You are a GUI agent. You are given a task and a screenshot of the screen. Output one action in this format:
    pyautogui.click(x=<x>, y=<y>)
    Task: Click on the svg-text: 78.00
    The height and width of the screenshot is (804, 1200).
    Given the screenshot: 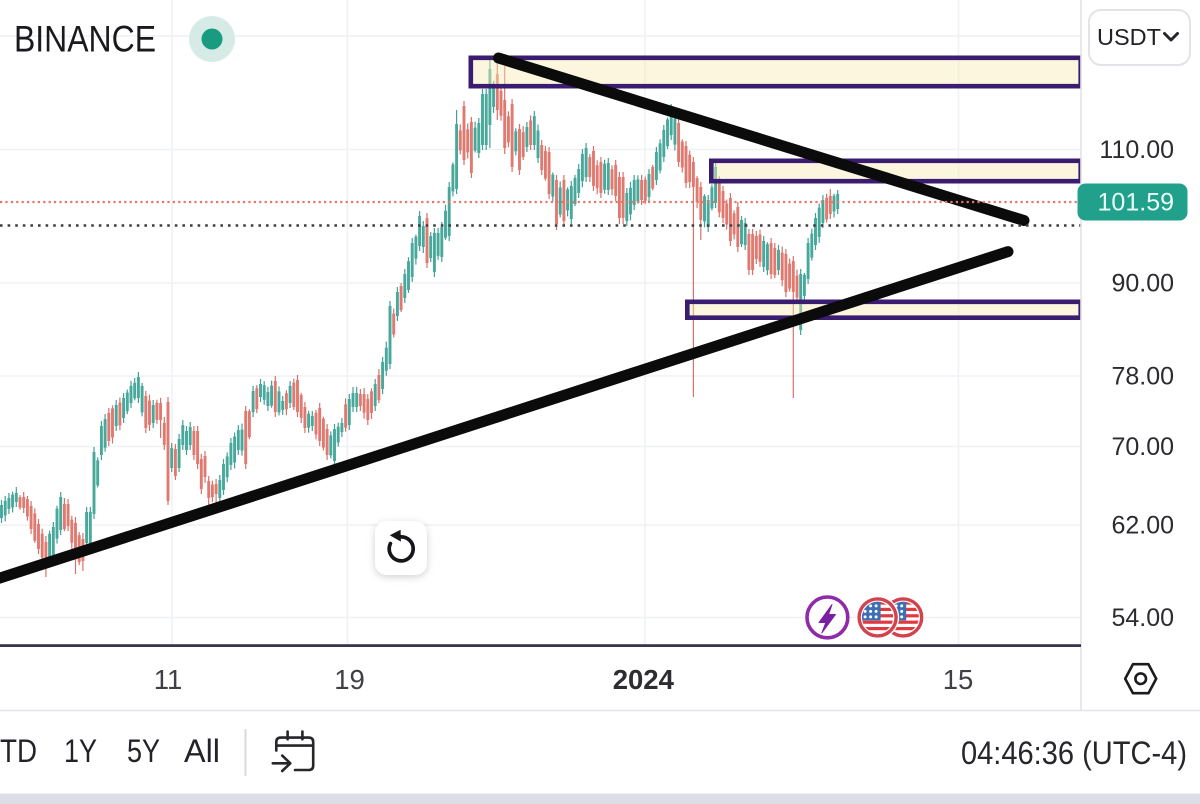 What is the action you would take?
    pyautogui.click(x=1142, y=377)
    